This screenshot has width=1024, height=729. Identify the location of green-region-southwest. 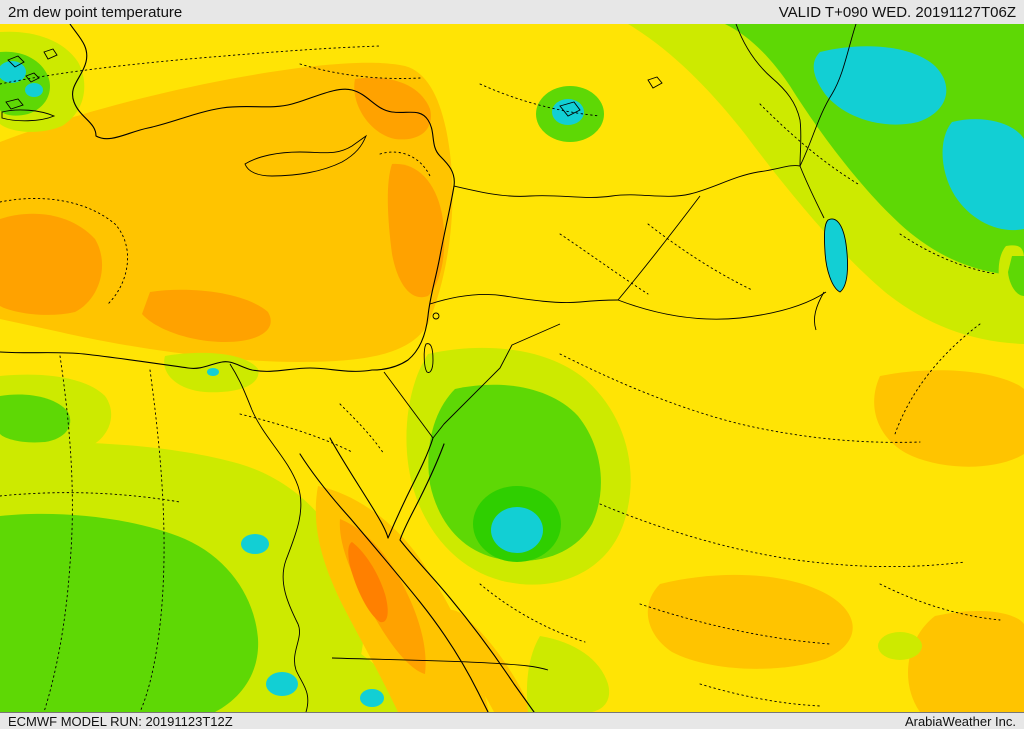
(129, 612).